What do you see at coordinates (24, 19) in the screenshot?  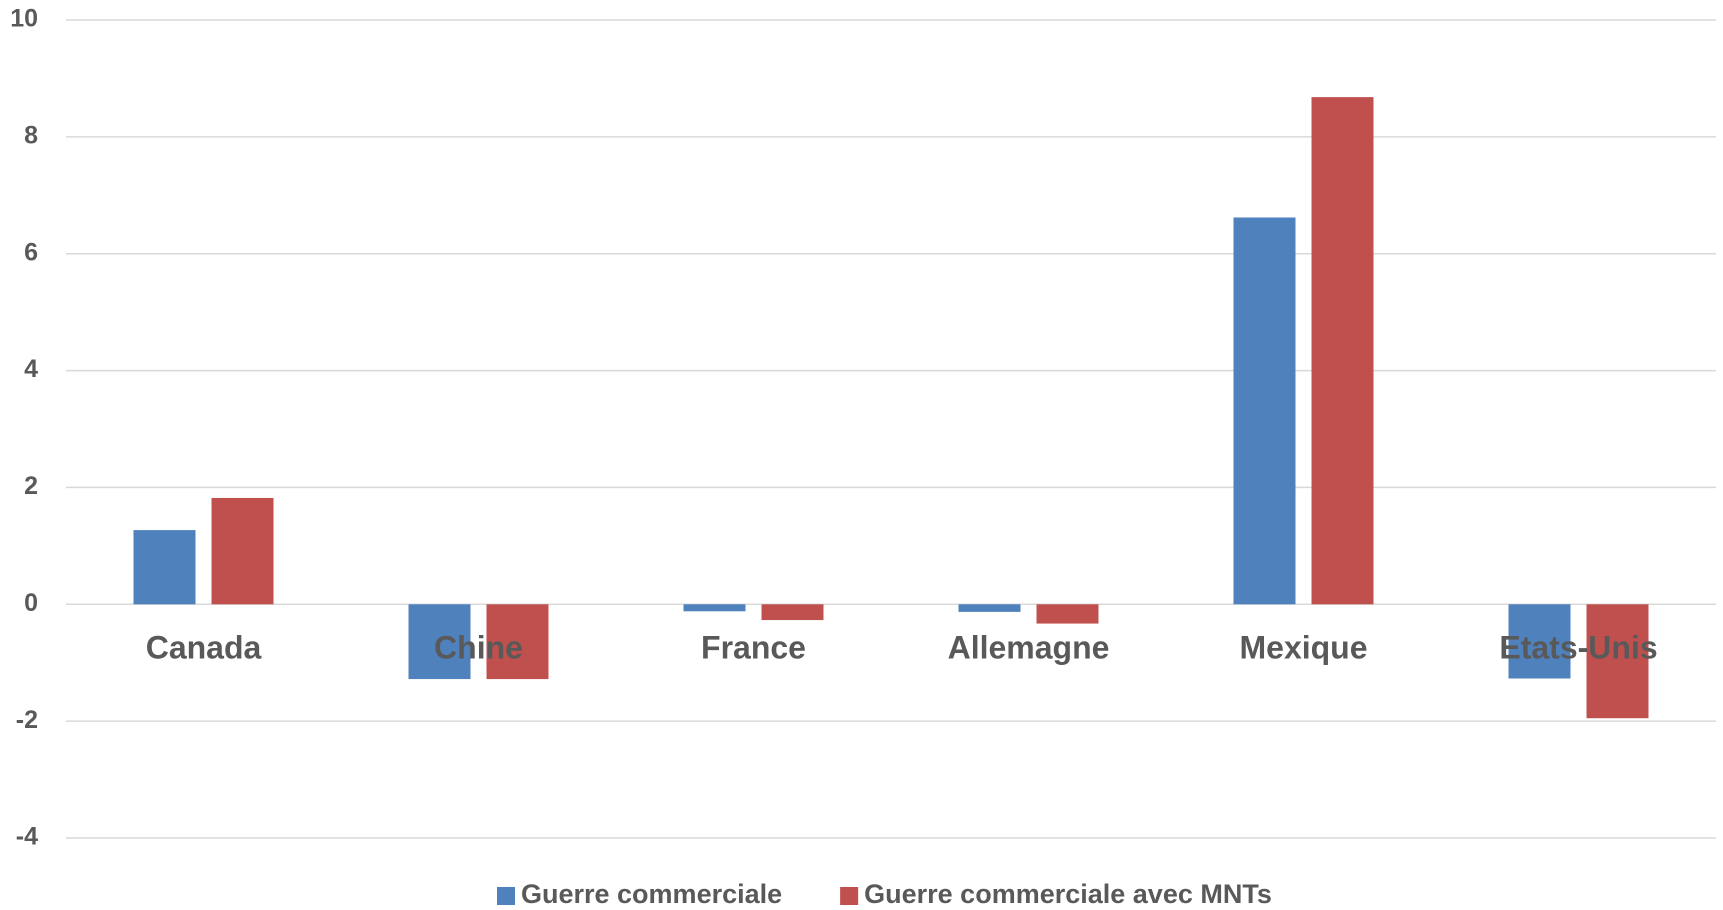 I see `y-tick-label: 10` at bounding box center [24, 19].